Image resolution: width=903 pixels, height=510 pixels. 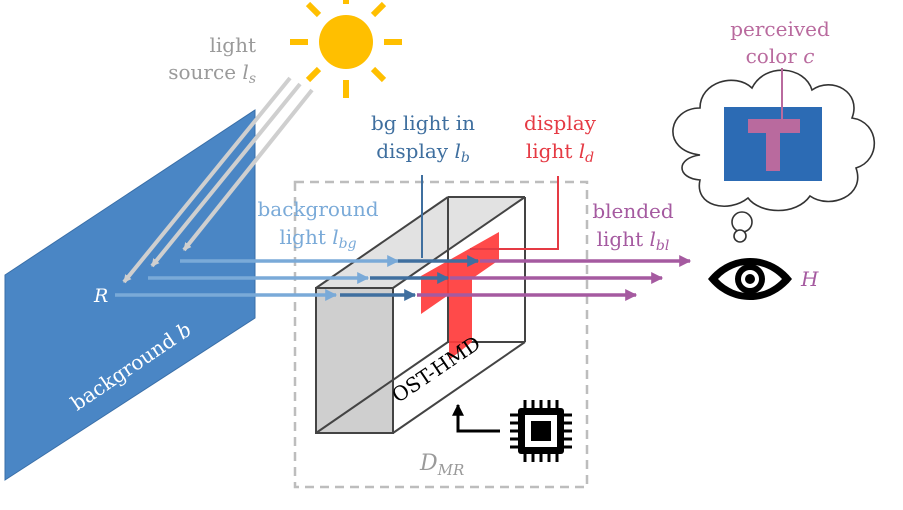 I want to click on blended-light-label: blended light lbl, so click(x=633, y=226).